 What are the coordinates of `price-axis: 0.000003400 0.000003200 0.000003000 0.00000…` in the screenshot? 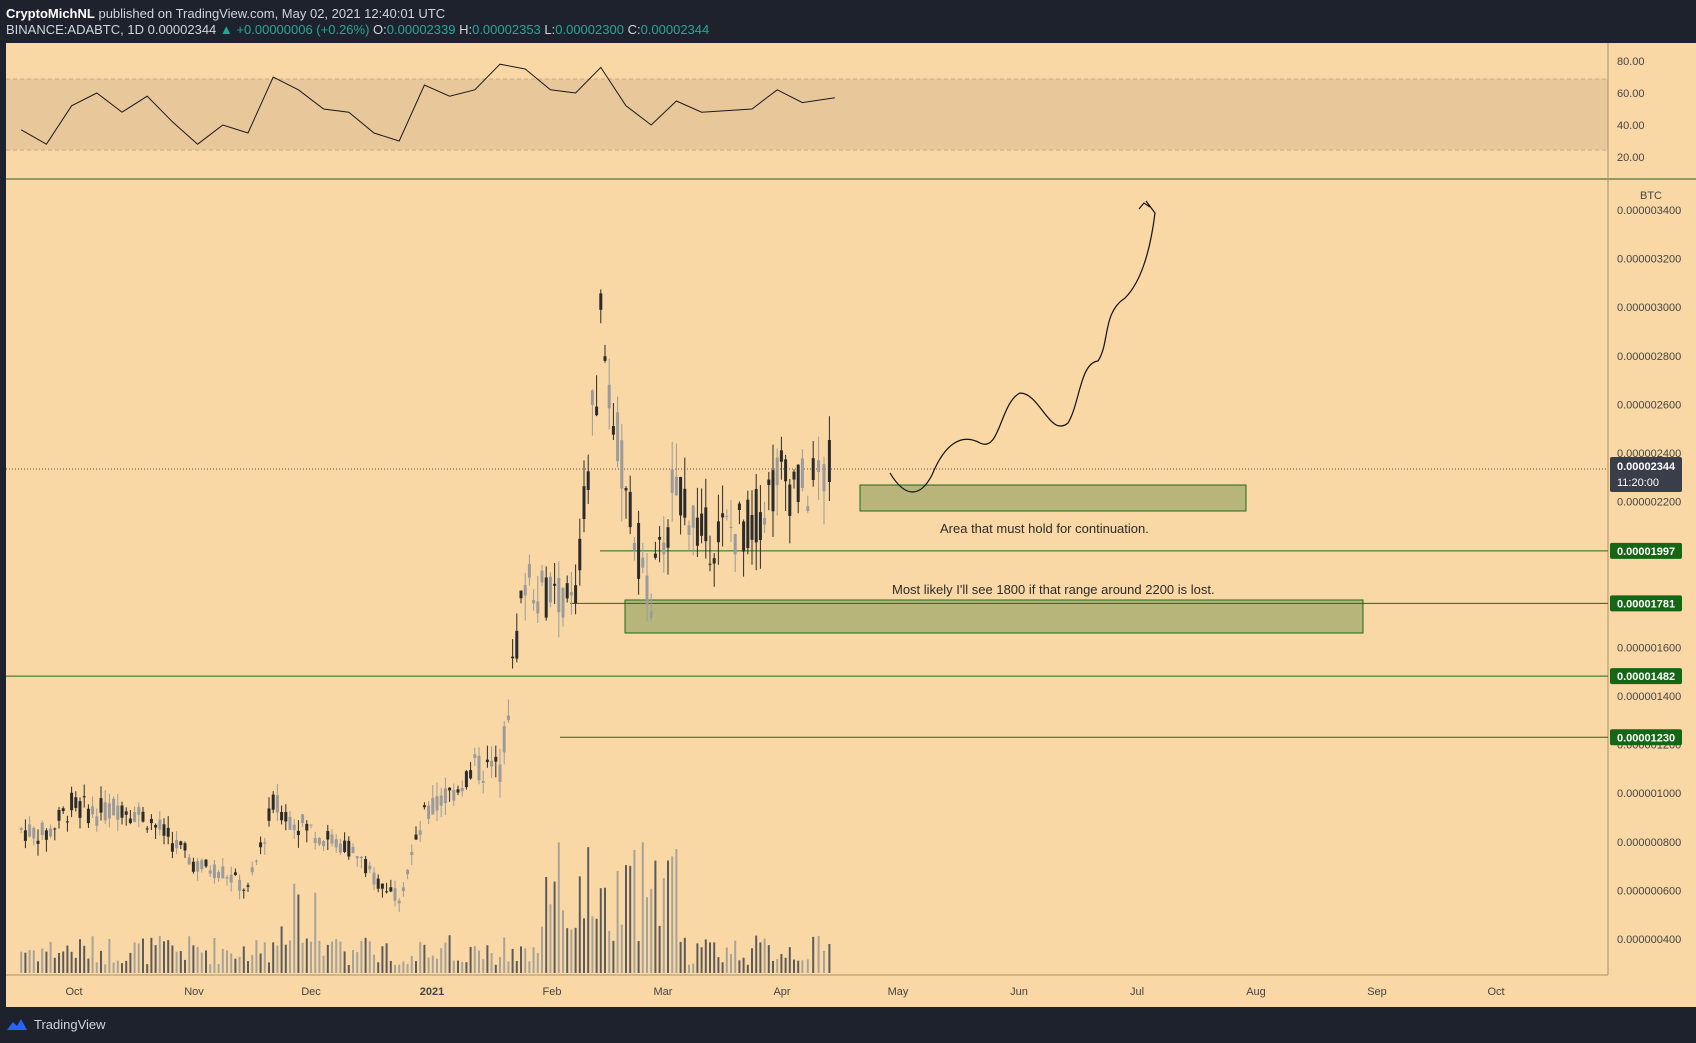 It's located at (1649, 575).